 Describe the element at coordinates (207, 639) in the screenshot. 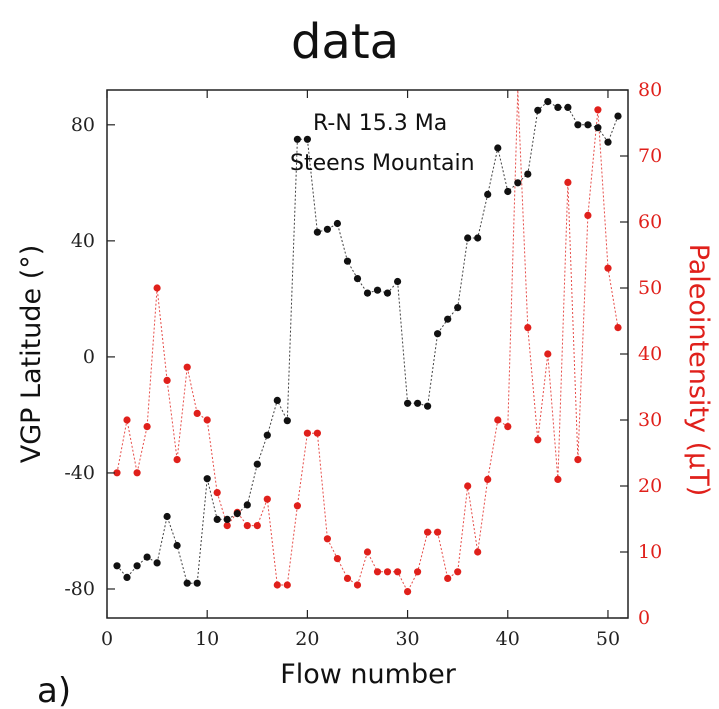

I see `bottom-tick-label: 10` at that location.